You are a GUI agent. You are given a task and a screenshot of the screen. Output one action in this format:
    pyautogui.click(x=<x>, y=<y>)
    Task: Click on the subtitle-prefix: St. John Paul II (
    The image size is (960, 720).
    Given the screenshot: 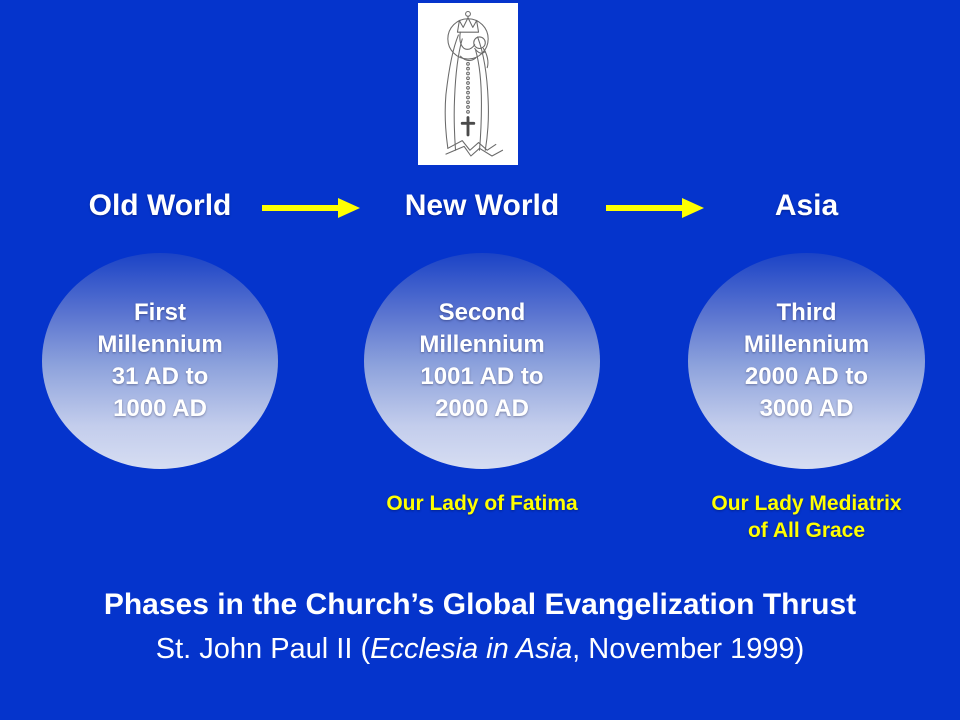 What is the action you would take?
    pyautogui.click(x=263, y=649)
    